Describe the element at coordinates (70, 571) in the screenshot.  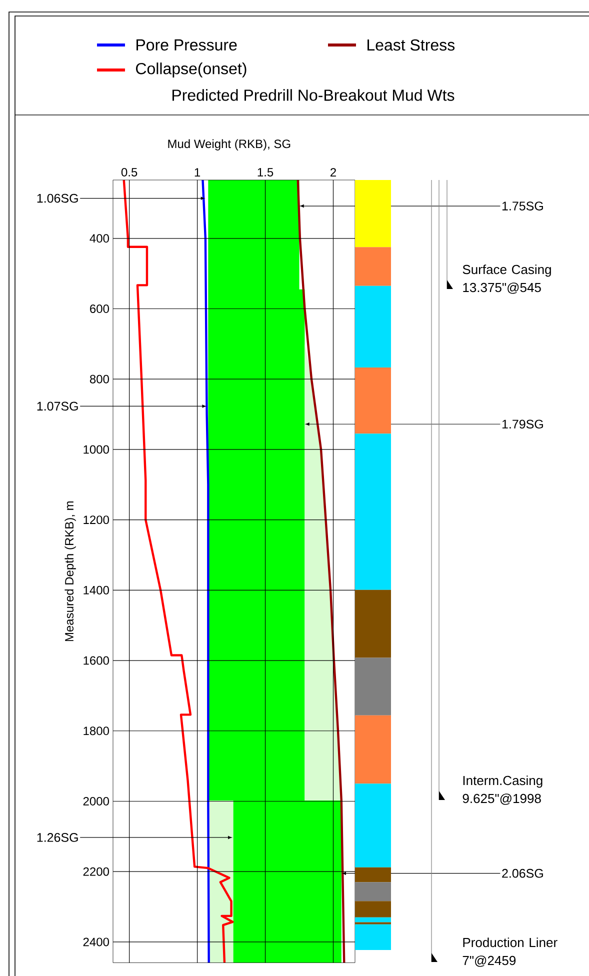
I see `y-axis-title: Measured Depth (RKB), m` at that location.